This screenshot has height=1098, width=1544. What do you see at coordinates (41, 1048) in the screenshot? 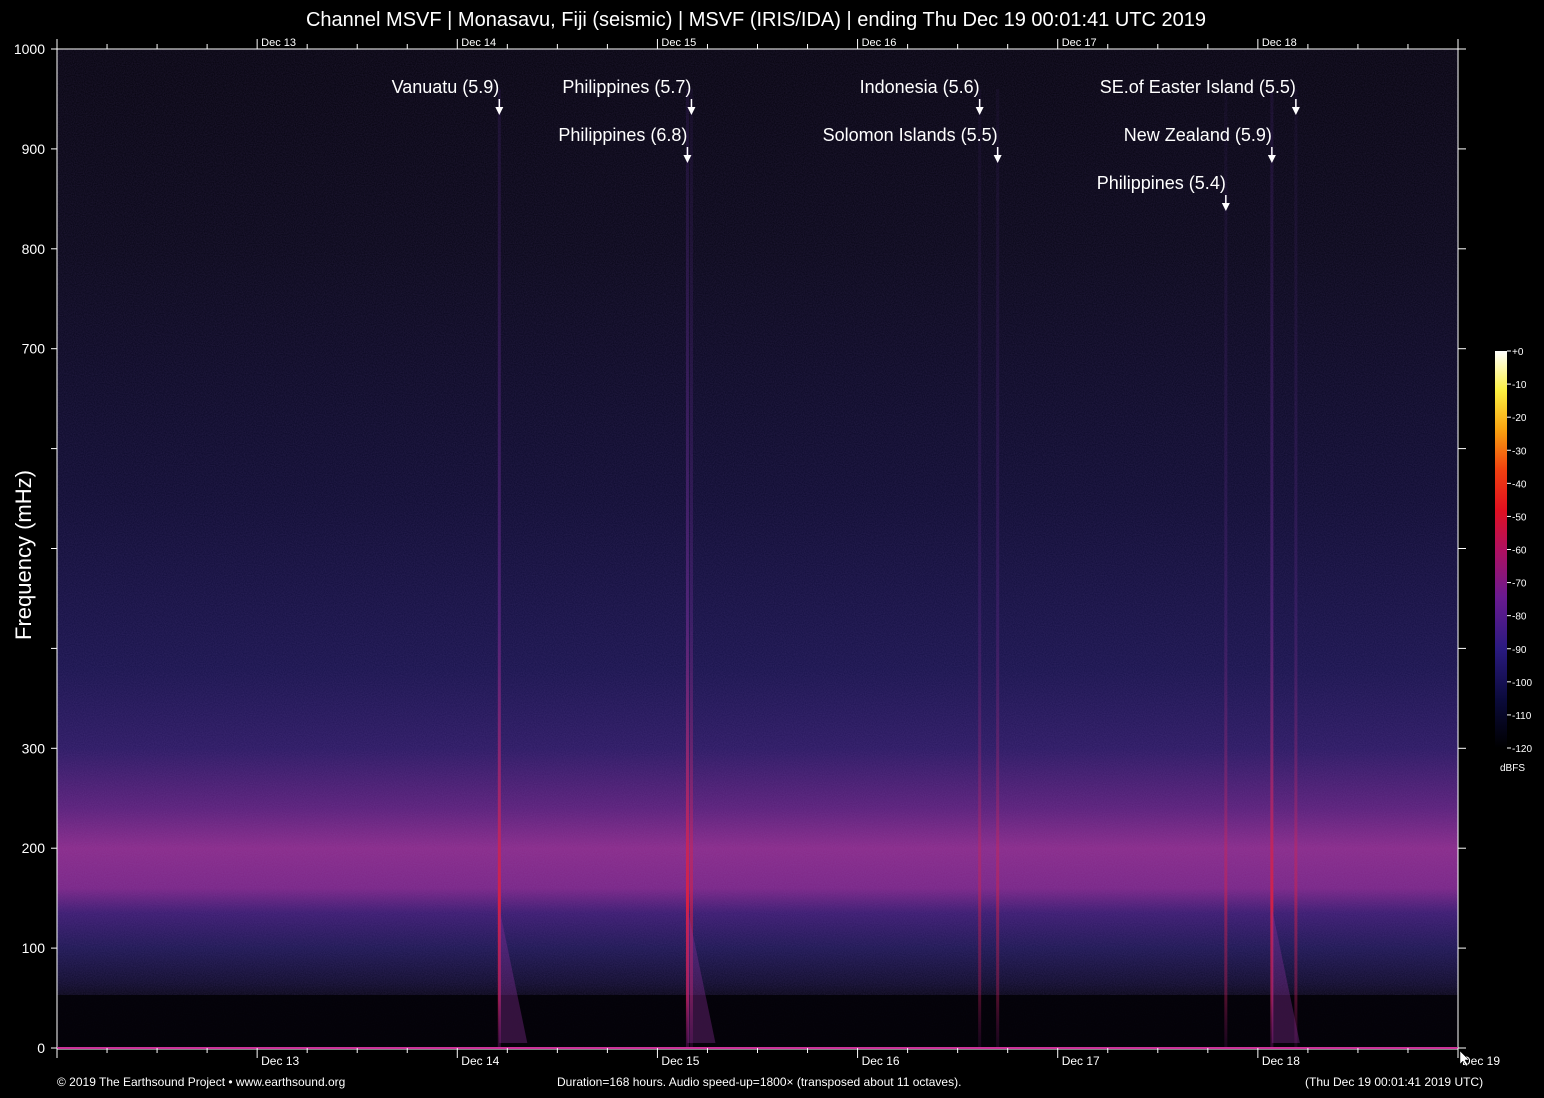
I see `y-tick-label: 0` at bounding box center [41, 1048].